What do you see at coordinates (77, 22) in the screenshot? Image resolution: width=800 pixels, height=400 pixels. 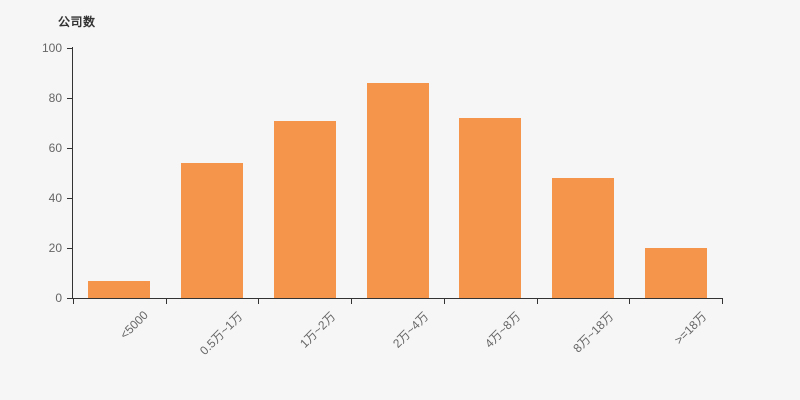 I see `chart-title: 公司数` at bounding box center [77, 22].